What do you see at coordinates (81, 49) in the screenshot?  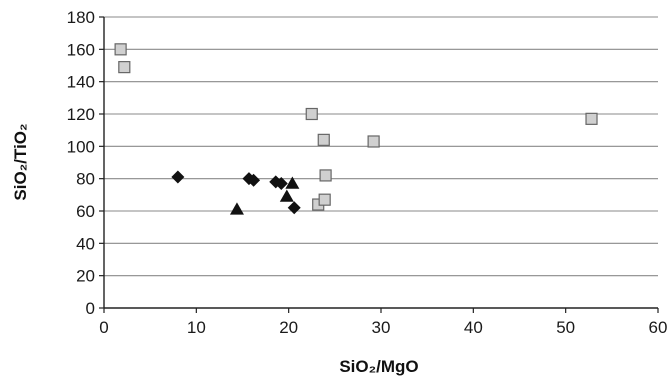 I see `y-tick-label-160: 160` at bounding box center [81, 49].